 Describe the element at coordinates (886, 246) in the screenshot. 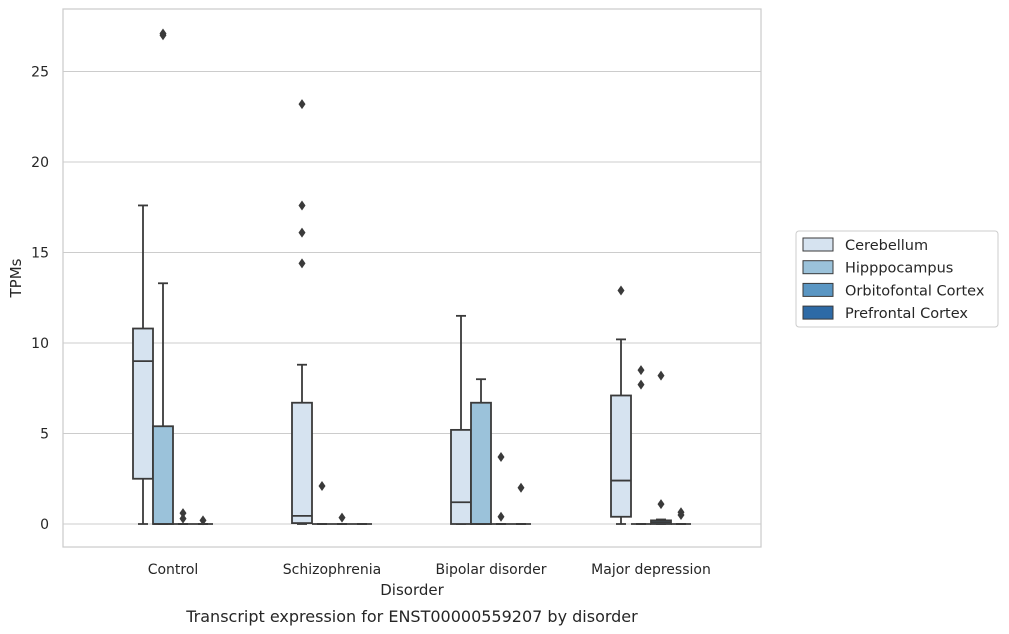

I see `legend-label: Cerebellum` at that location.